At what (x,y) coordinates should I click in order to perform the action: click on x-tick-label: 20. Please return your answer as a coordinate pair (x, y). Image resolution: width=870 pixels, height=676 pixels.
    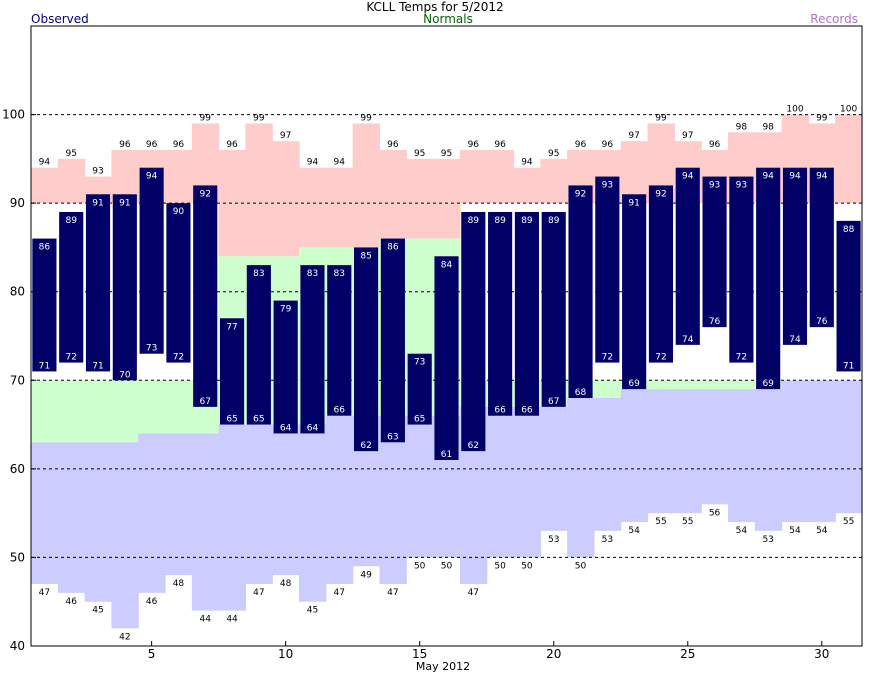
    Looking at the image, I should click on (553, 654).